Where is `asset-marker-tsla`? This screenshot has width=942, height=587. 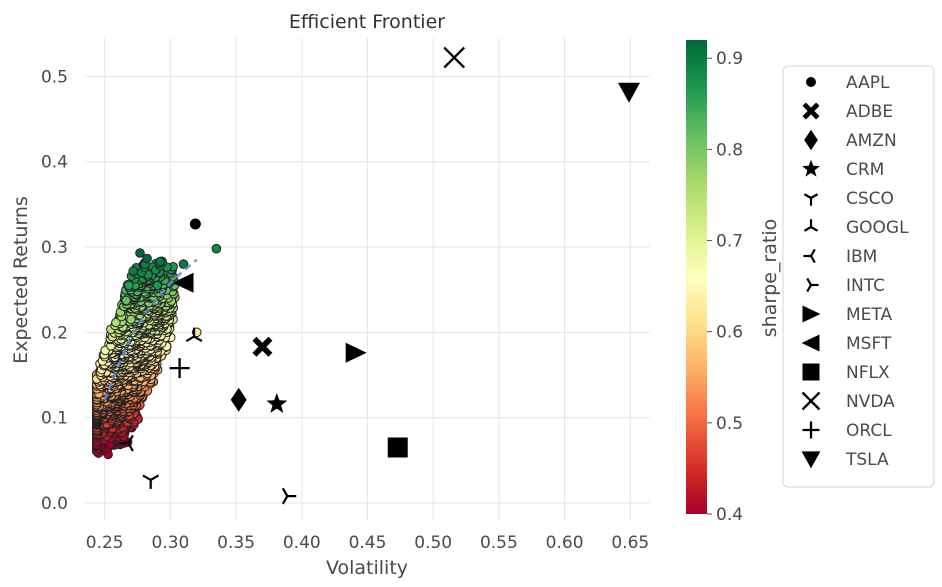
asset-marker-tsla is located at coordinates (629, 92).